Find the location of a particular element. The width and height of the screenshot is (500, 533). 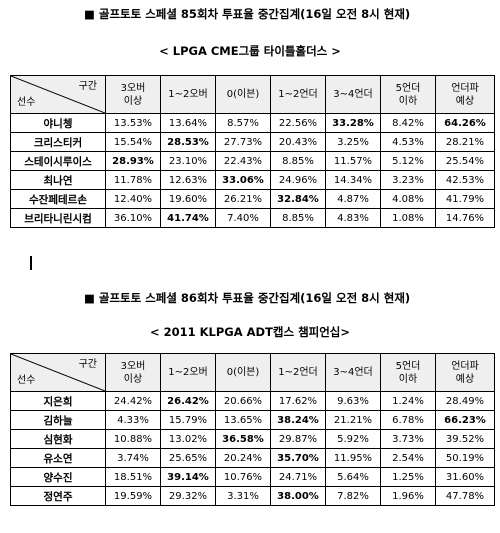

vote-rate-cell: 10.76% is located at coordinates (243, 477).